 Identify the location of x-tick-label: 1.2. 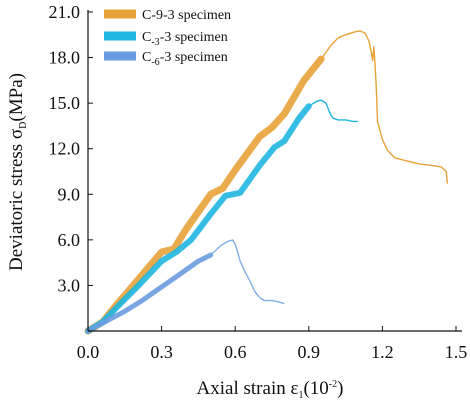
(382, 352).